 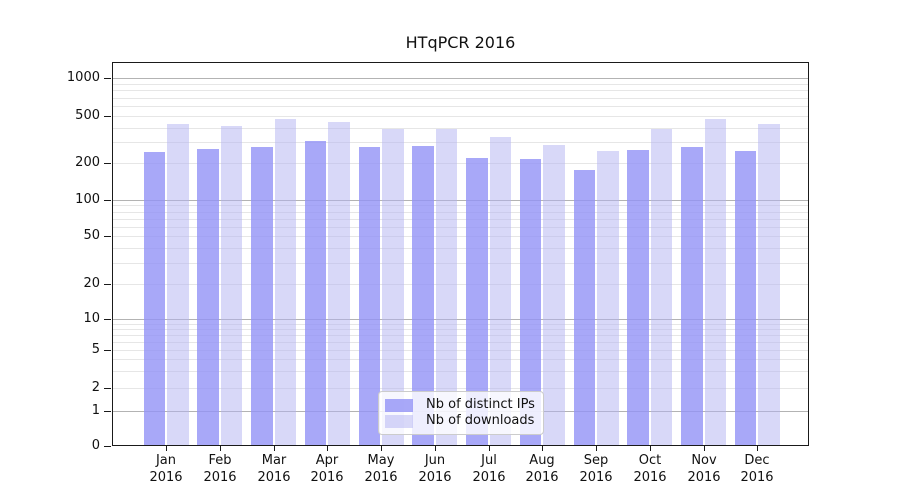 What do you see at coordinates (584, 307) in the screenshot?
I see `bar-ips-sep` at bounding box center [584, 307].